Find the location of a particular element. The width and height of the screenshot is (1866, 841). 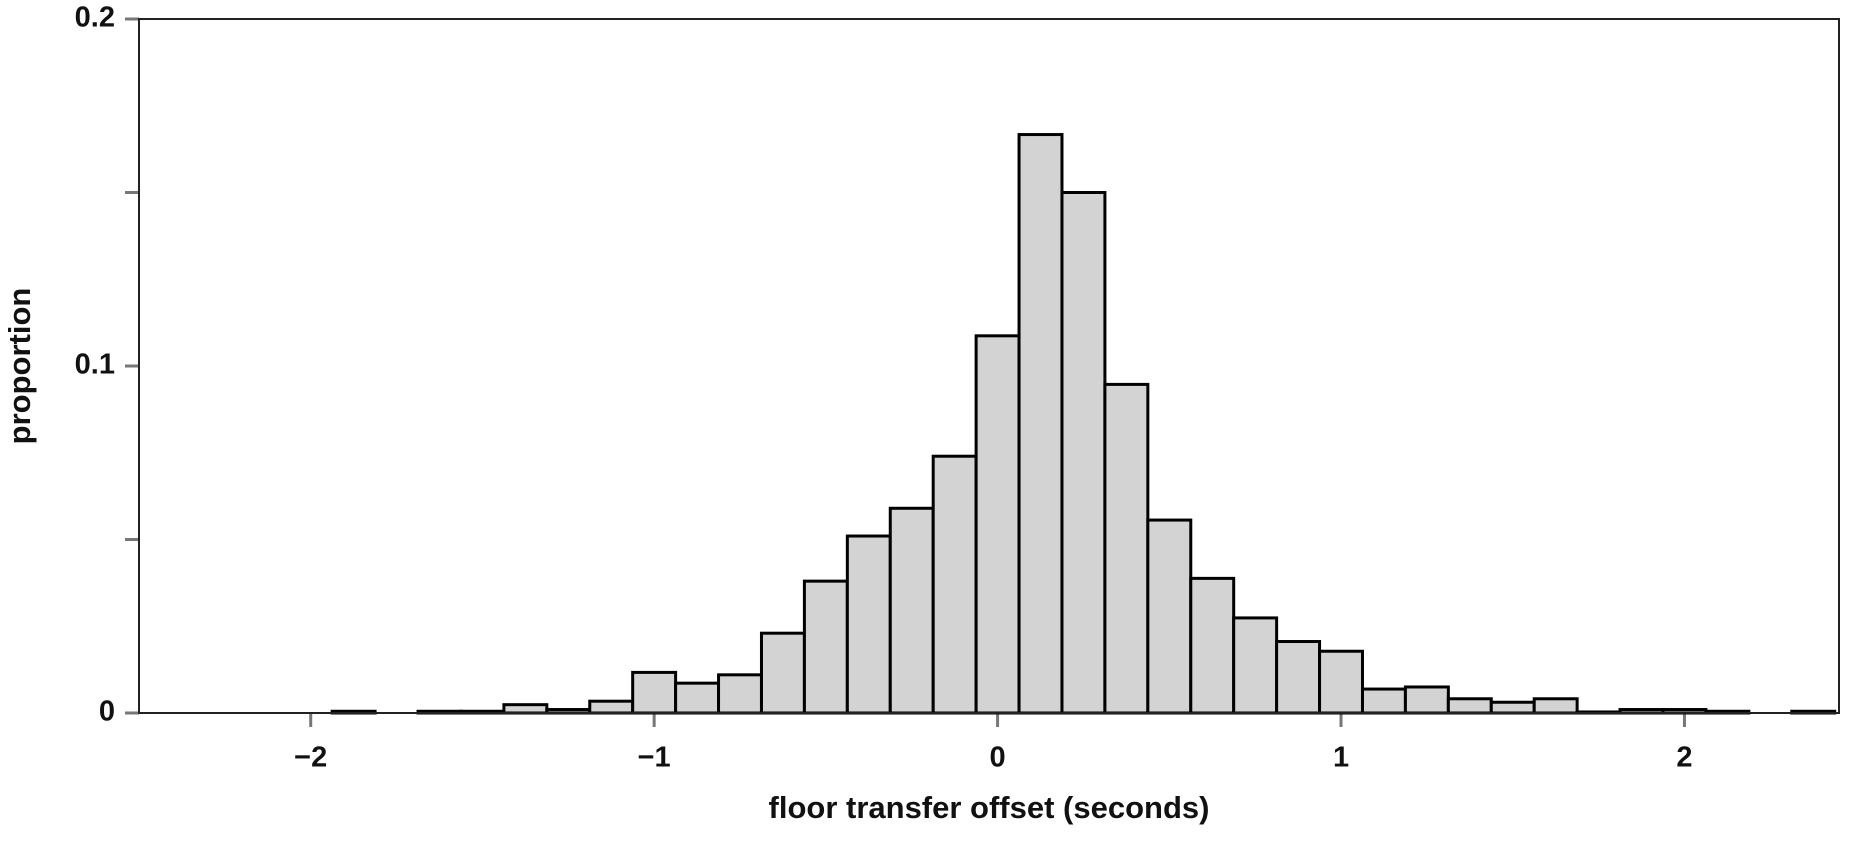

x-tick-label: 0 is located at coordinates (998, 758).